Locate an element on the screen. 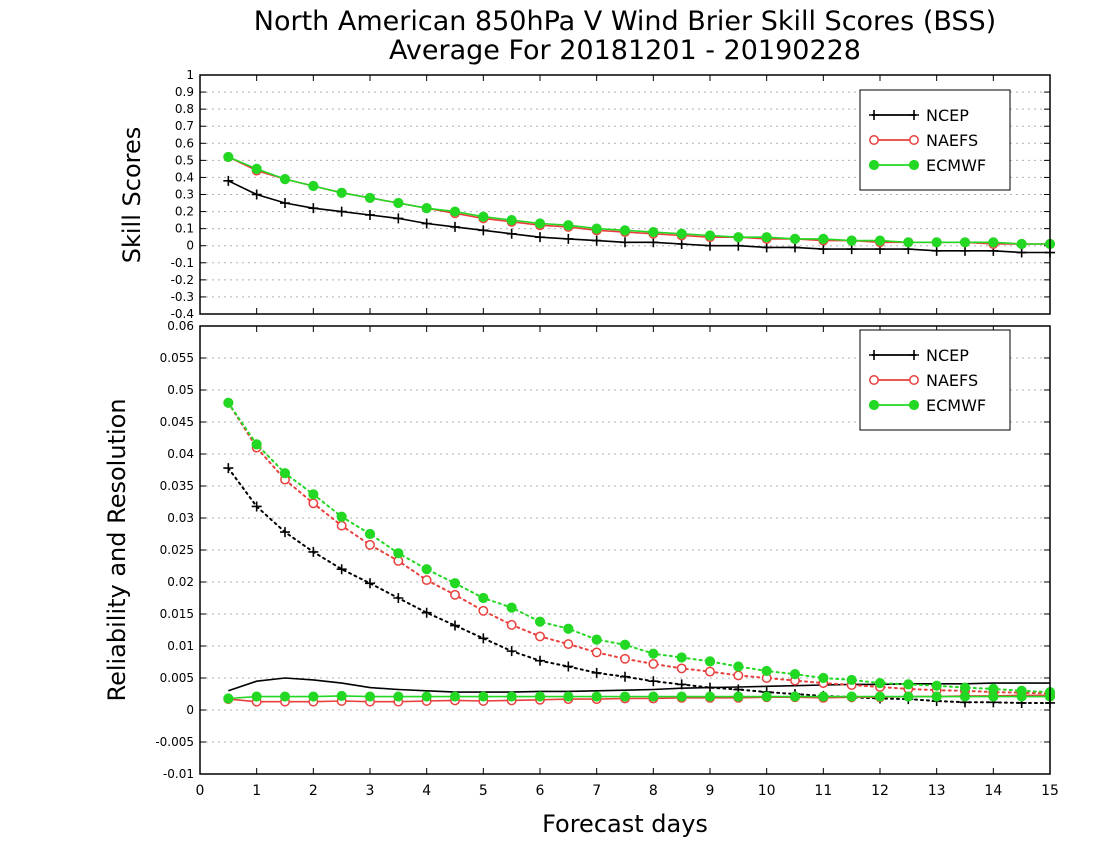 Image resolution: width=1100 pixels, height=850 pixels. reliability-y-tick-label: 0.03 is located at coordinates (180, 518).